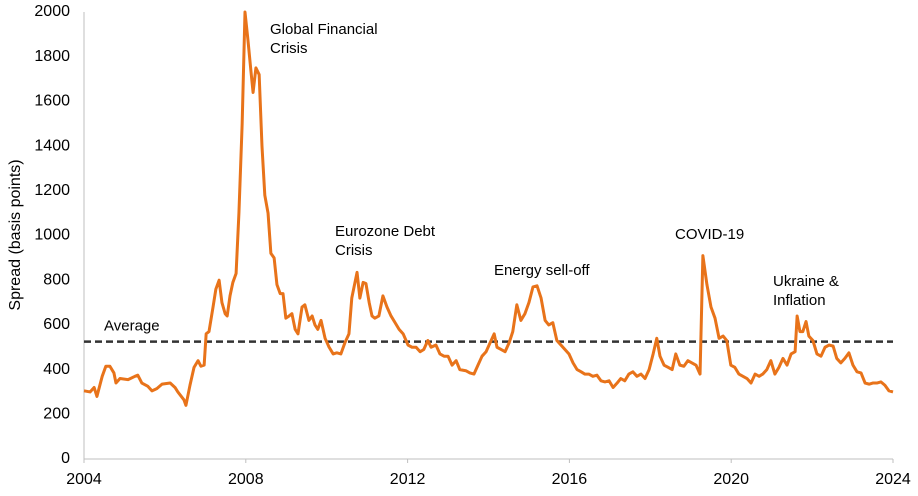  What do you see at coordinates (799, 300) in the screenshot?
I see `annotation: Inflation` at bounding box center [799, 300].